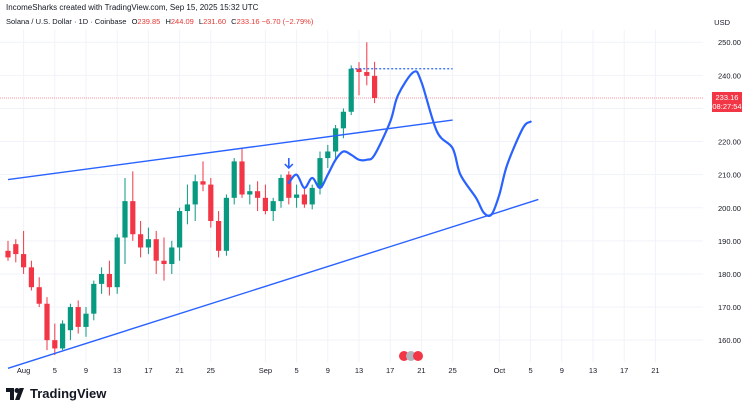  What do you see at coordinates (722, 22) in the screenshot?
I see `currency-label: USD` at bounding box center [722, 22].